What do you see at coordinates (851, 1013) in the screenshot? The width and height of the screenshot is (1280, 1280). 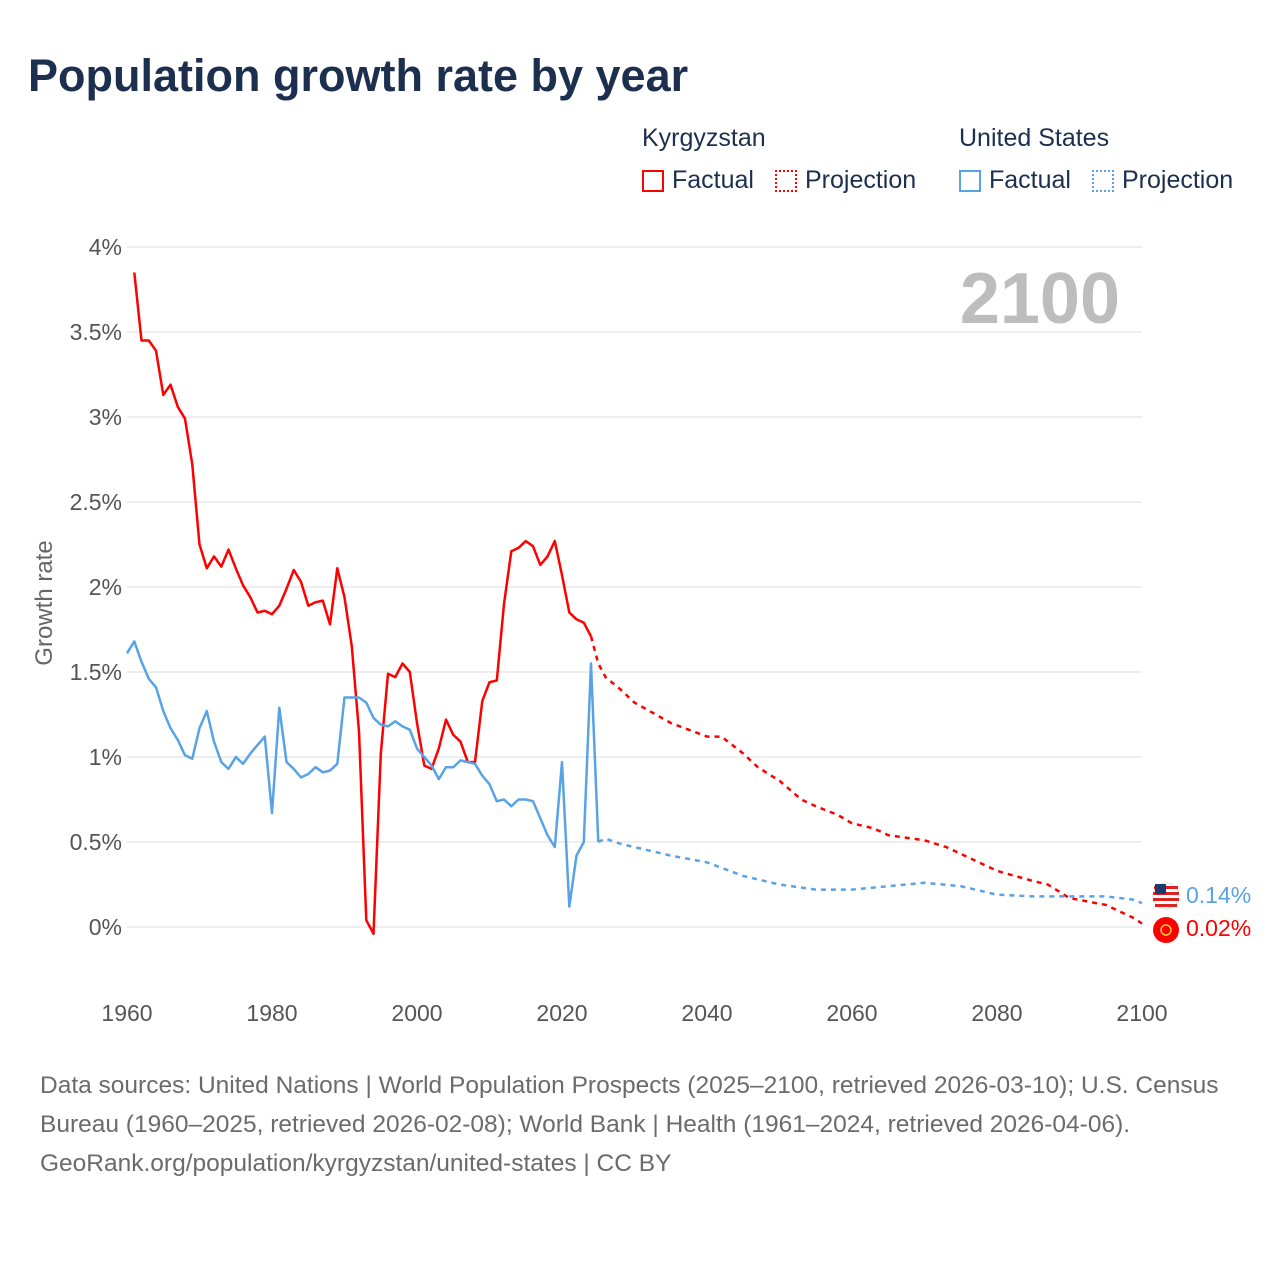 I see `x-tick-label: 2060` at bounding box center [851, 1013].